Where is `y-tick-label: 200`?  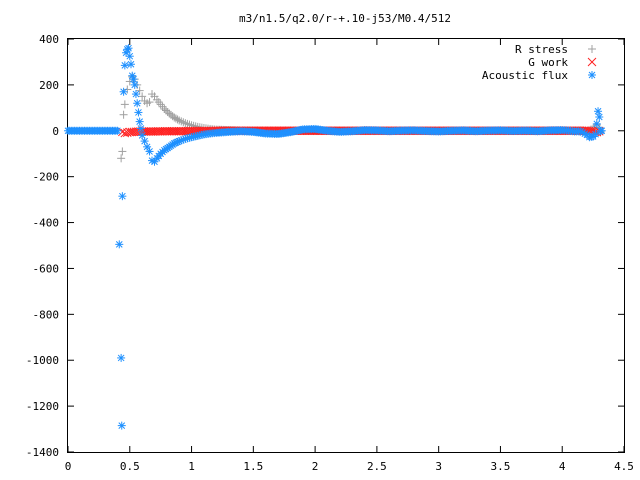 y-tick-label: 200 is located at coordinates (49, 85).